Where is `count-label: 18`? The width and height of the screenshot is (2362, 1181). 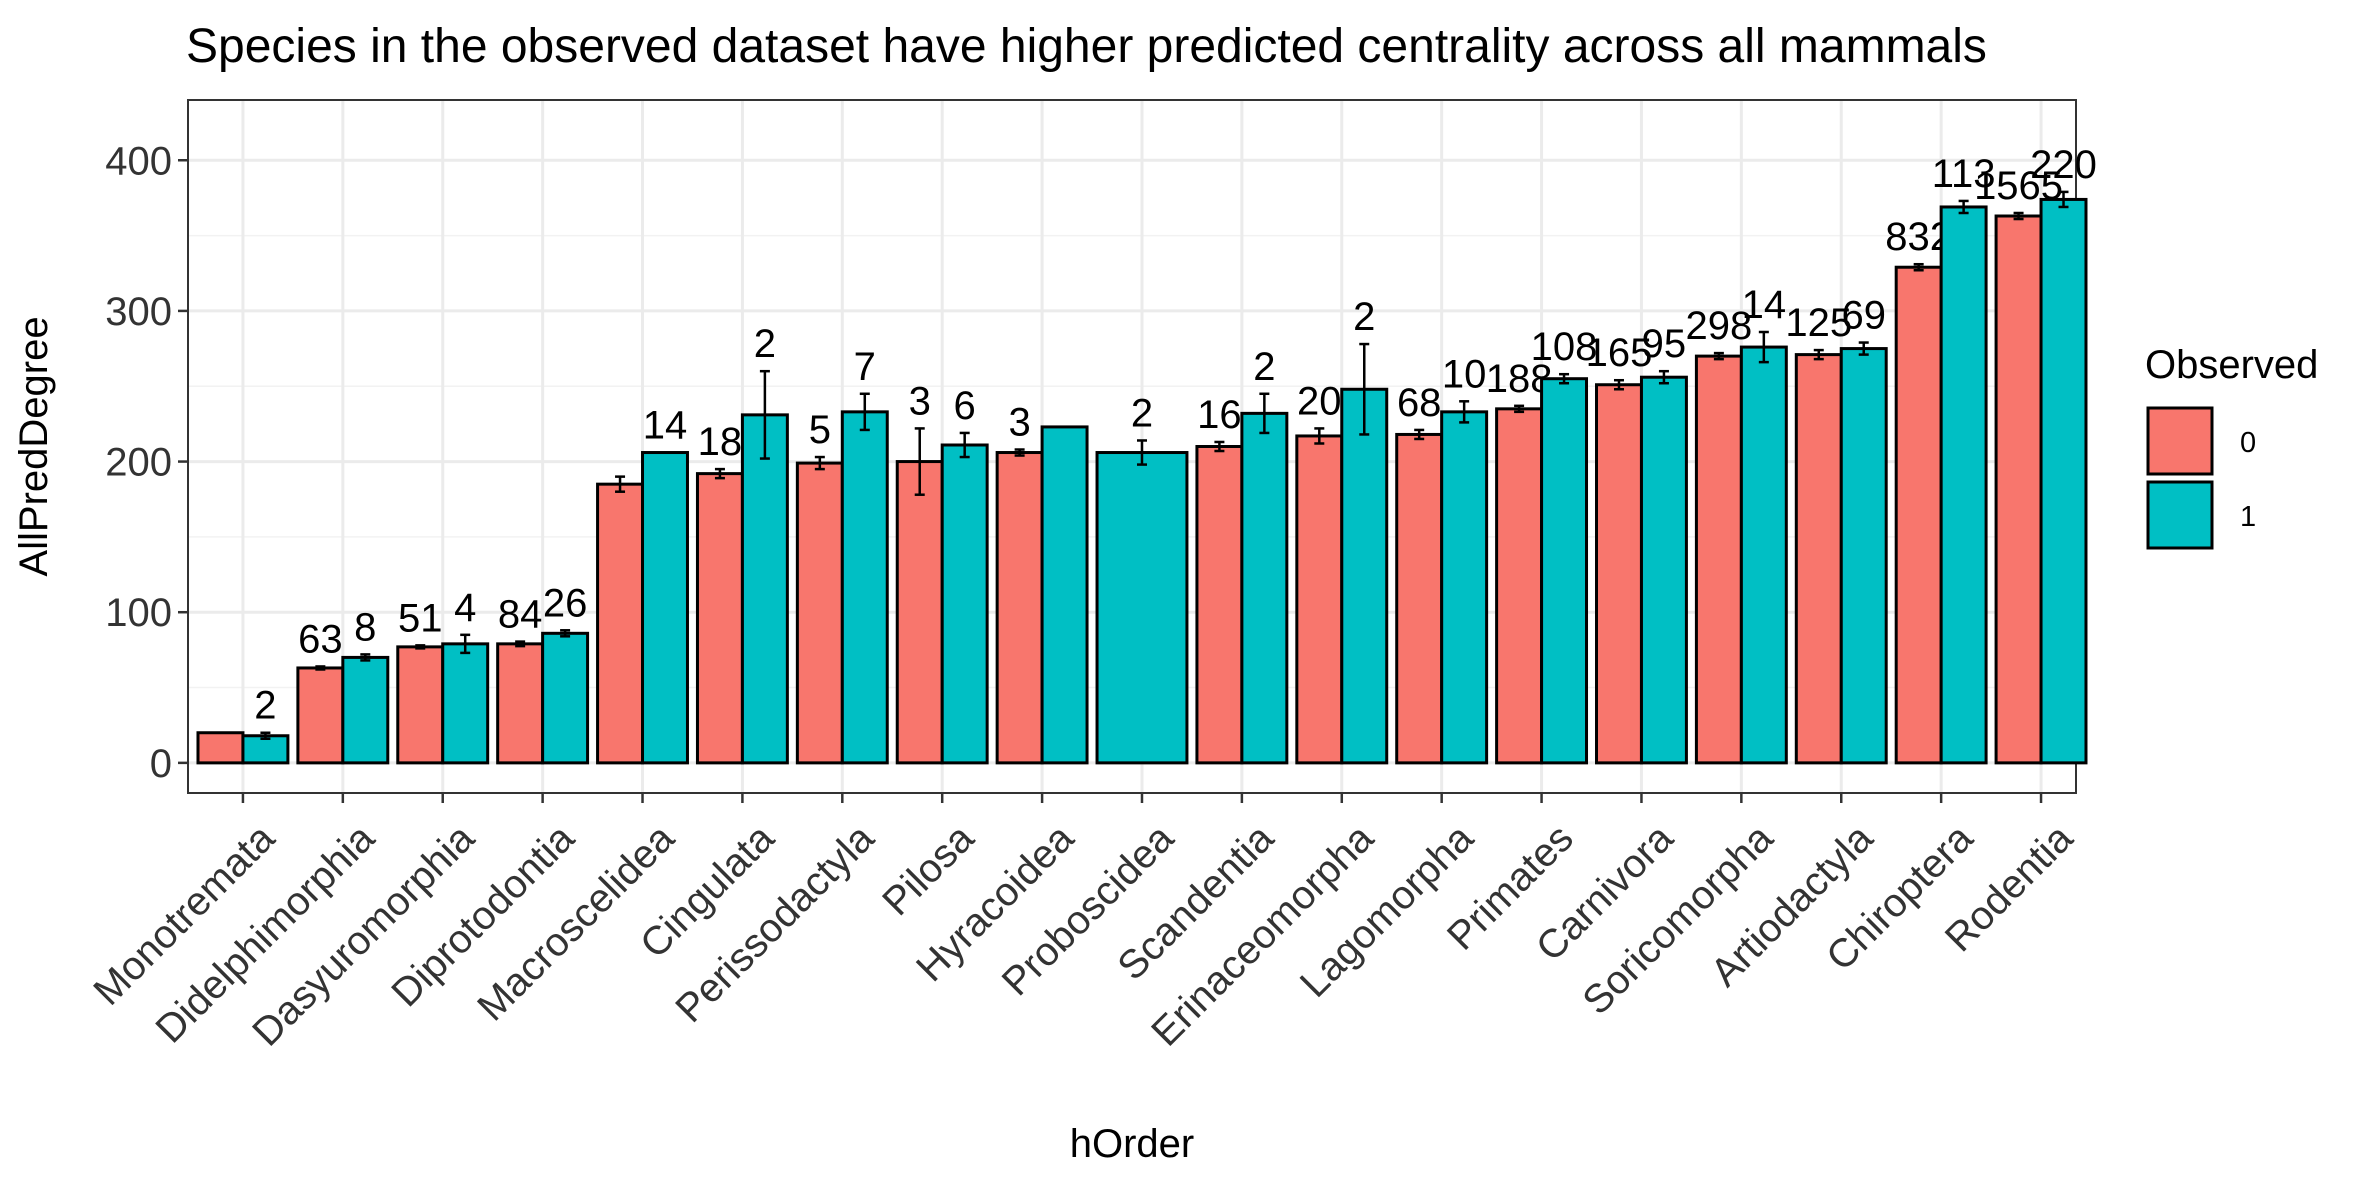
count-label: 18 is located at coordinates (720, 442).